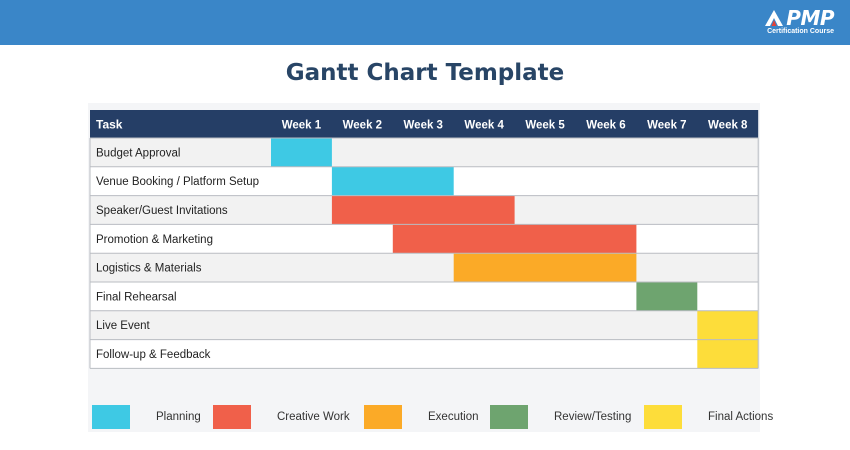  Describe the element at coordinates (178, 417) in the screenshot. I see `legend-label: Planning` at that location.